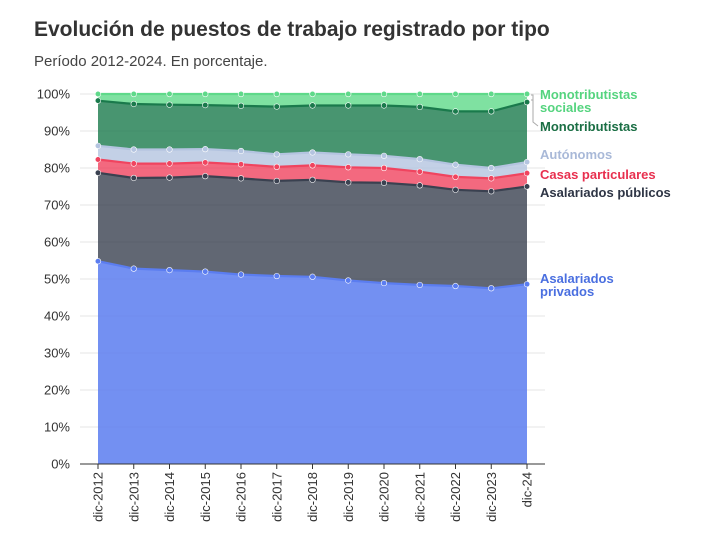 The image size is (703, 539). What do you see at coordinates (455, 497) in the screenshot?
I see `x-tick-label: dic-2022` at bounding box center [455, 497].